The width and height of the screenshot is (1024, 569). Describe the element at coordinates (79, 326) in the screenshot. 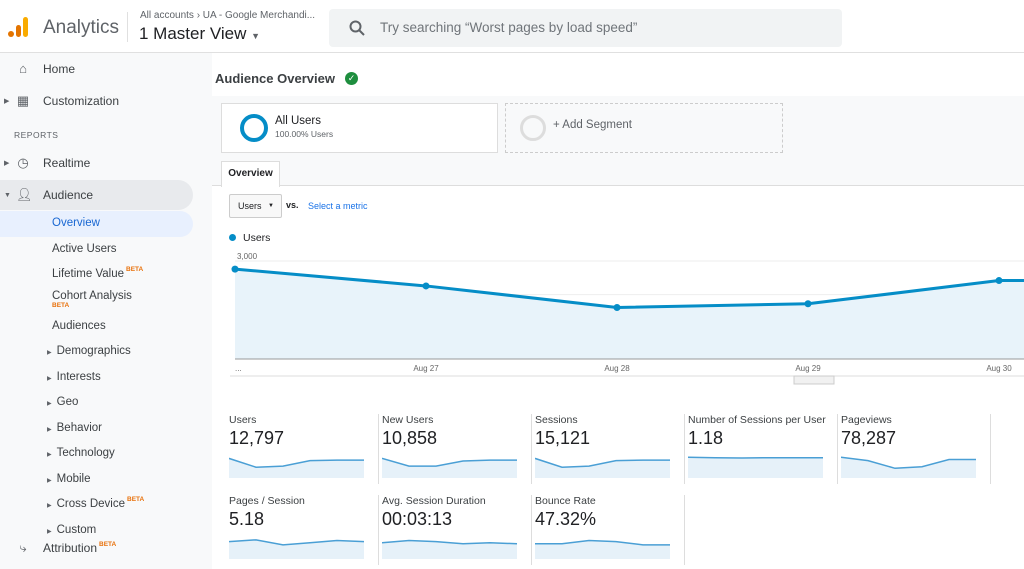

I see `sidebar-item-audiences: Audiences` at that location.